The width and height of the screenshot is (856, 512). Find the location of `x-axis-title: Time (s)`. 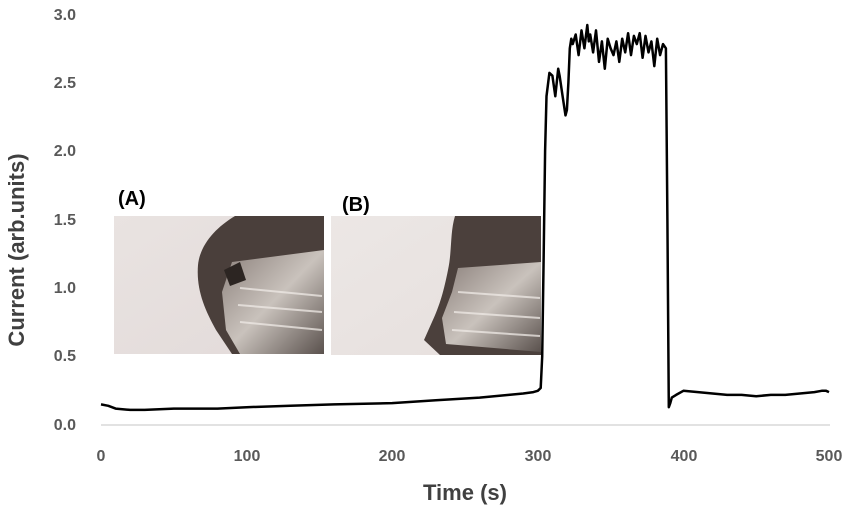

x-axis-title: Time (s) is located at coordinates (465, 492).